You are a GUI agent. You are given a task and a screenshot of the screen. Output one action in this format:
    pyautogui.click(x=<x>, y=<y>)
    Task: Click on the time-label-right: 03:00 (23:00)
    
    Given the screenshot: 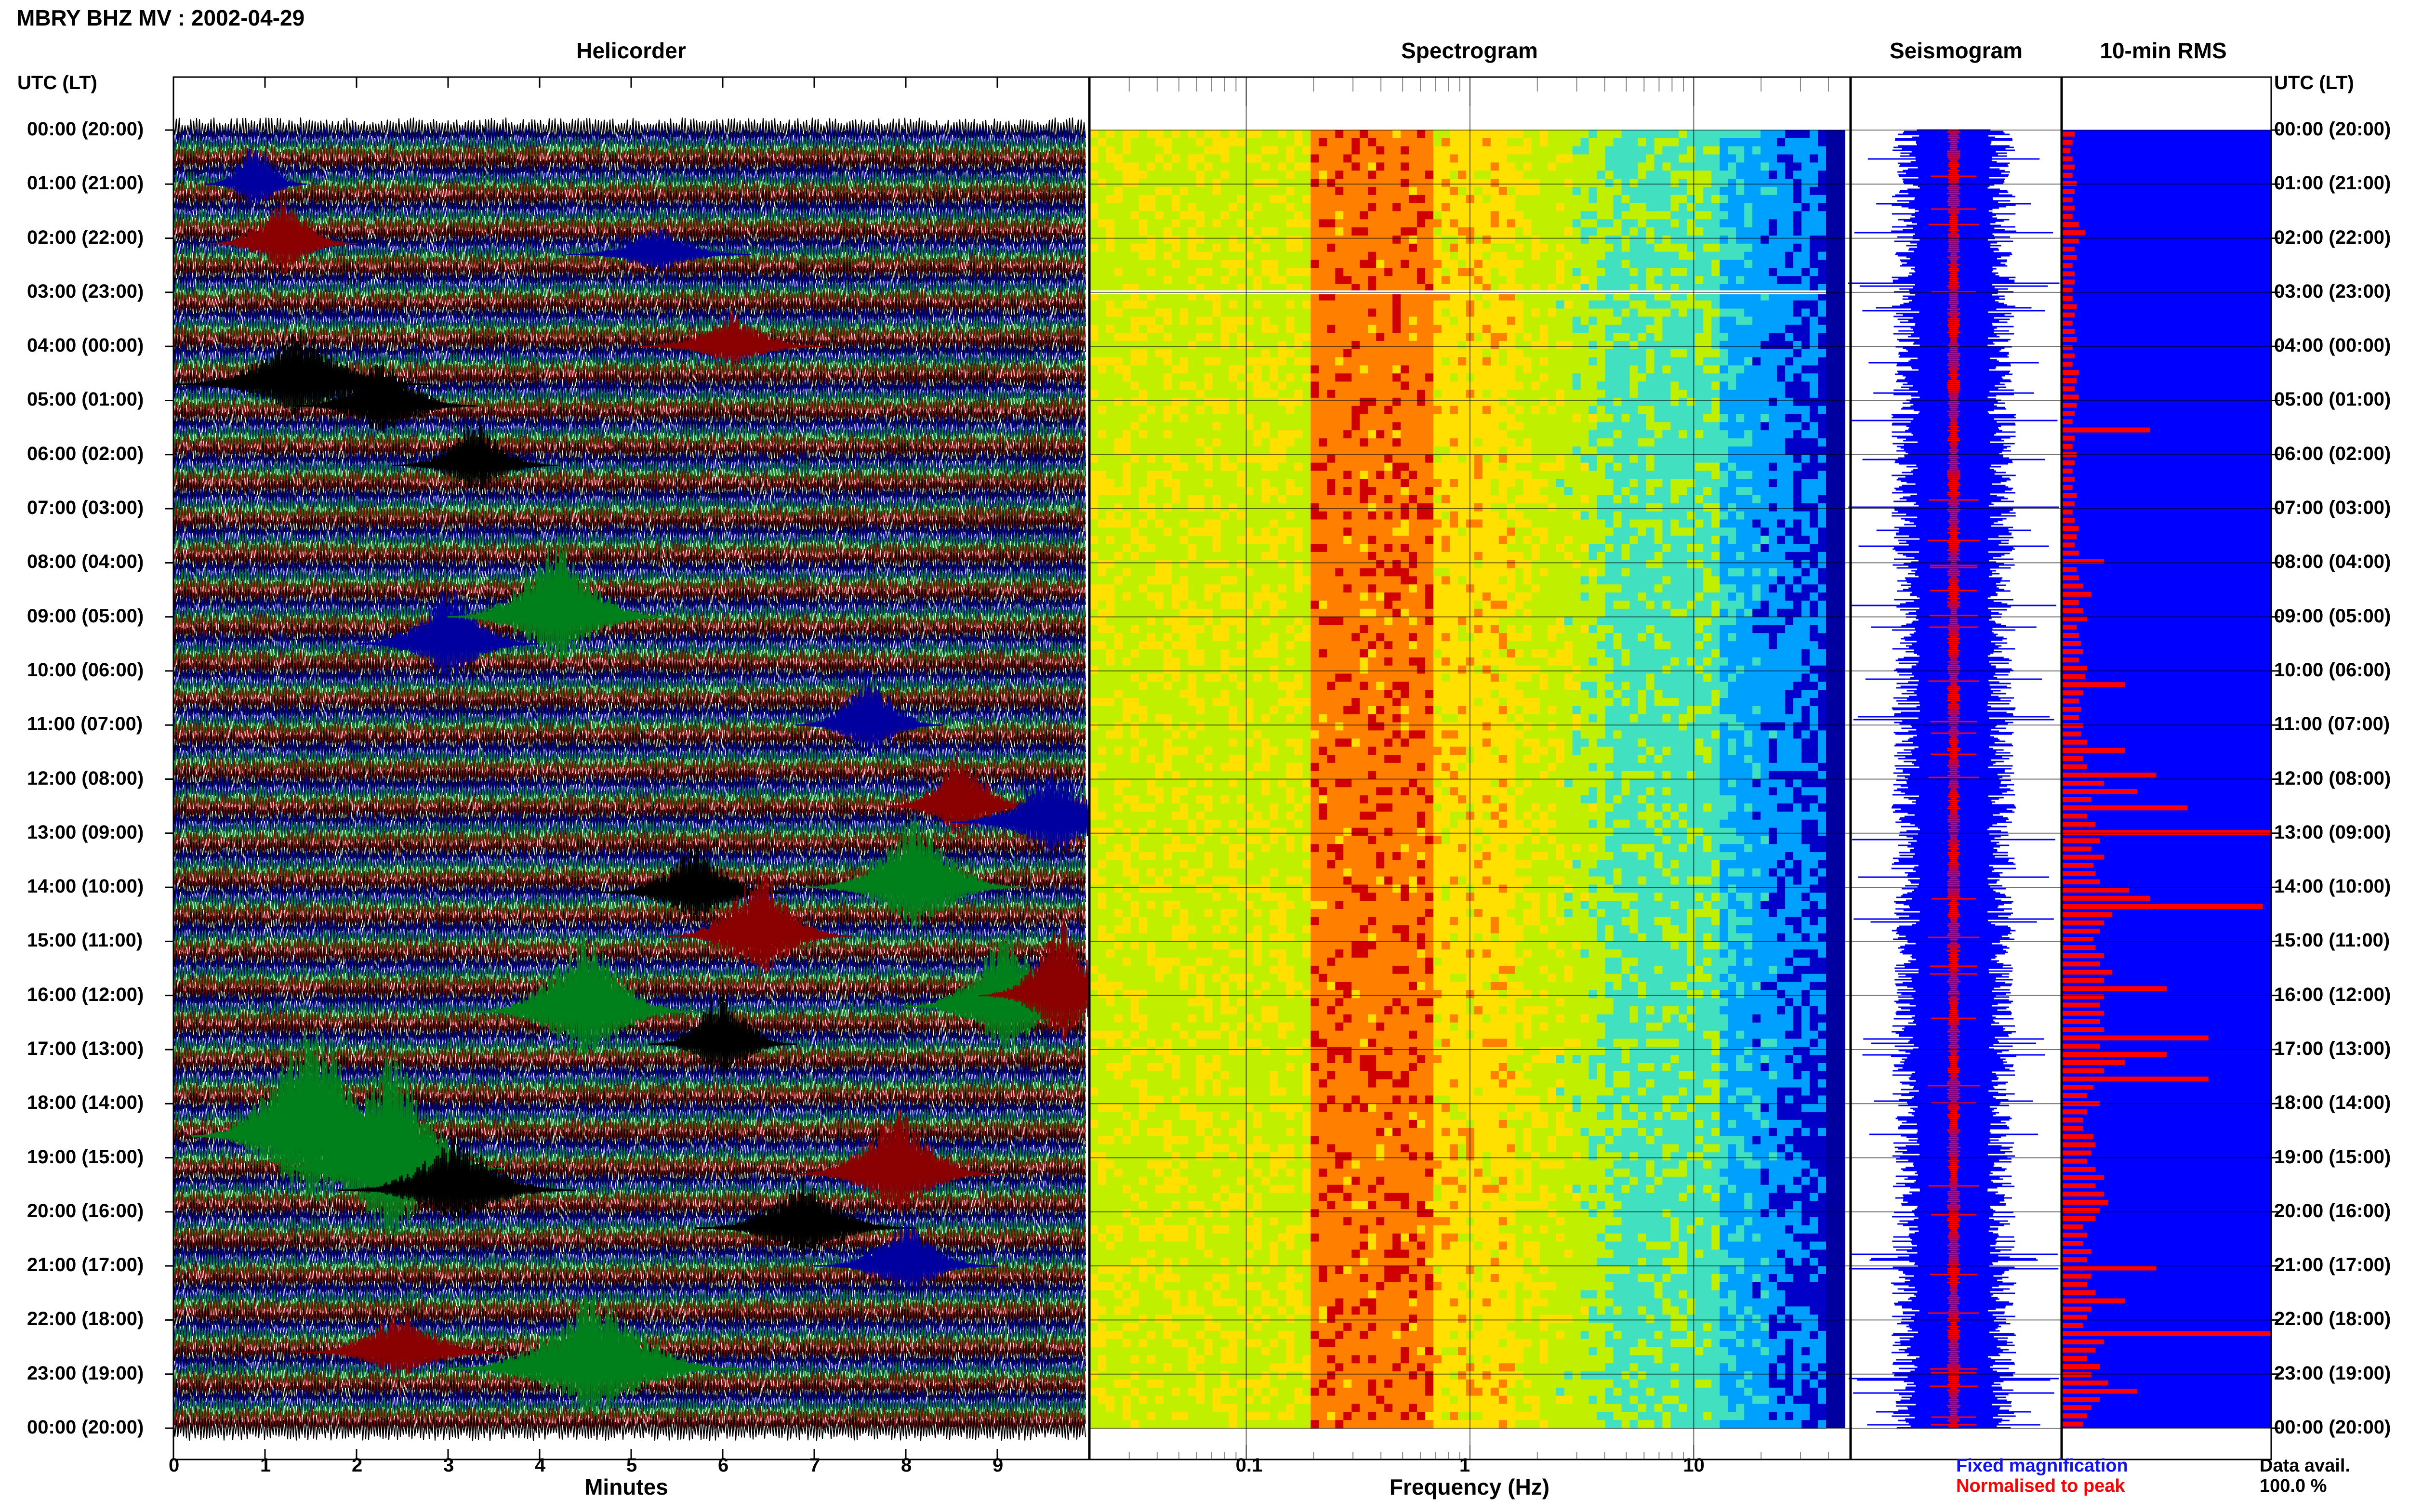 What is the action you would take?
    pyautogui.click(x=2332, y=291)
    